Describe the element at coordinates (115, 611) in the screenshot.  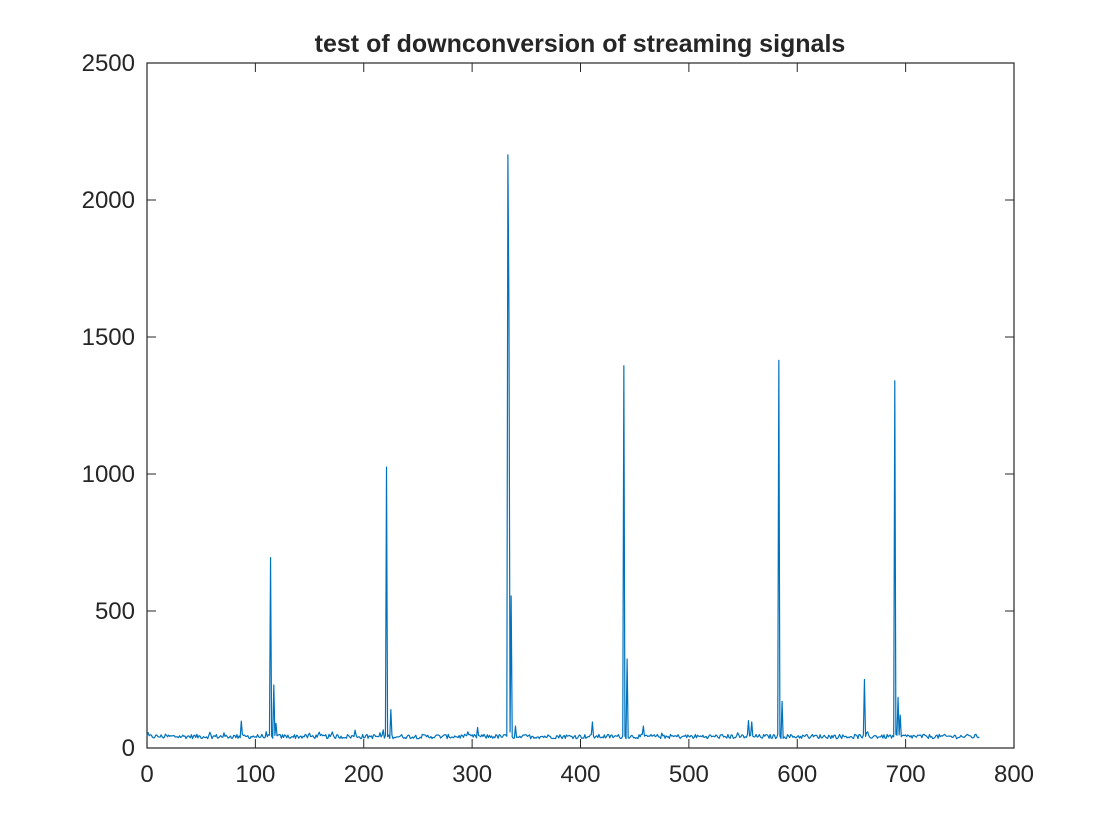
I see `y-tick-label: 500` at that location.